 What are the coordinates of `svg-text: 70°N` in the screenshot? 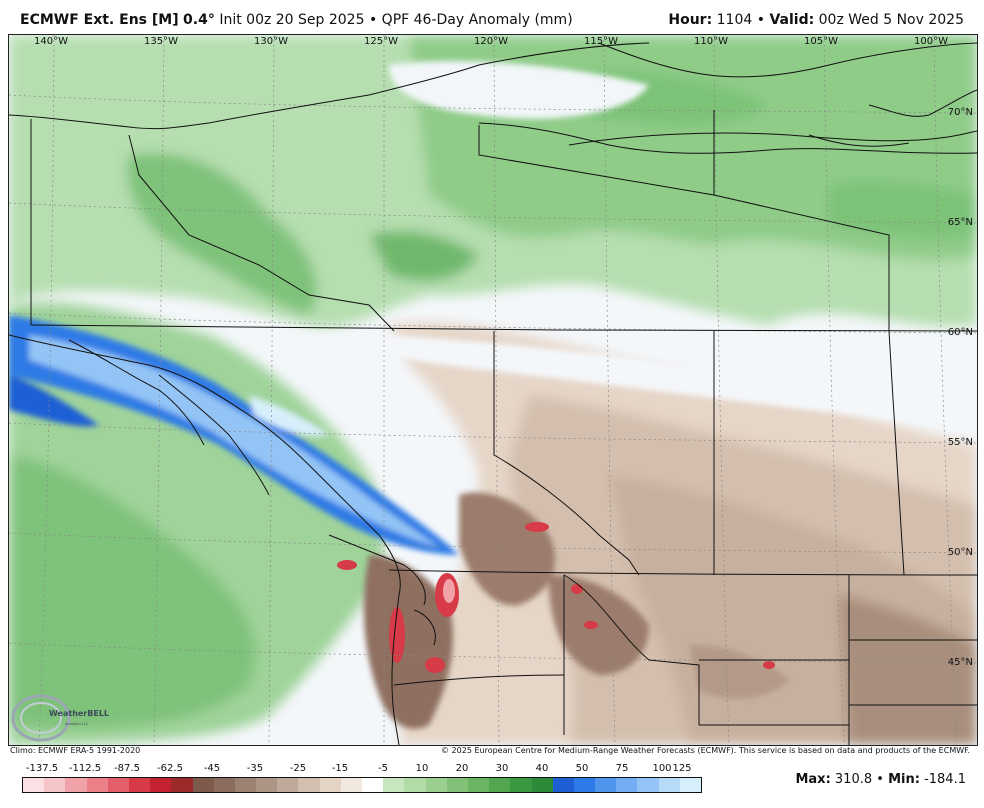 It's located at (960, 112).